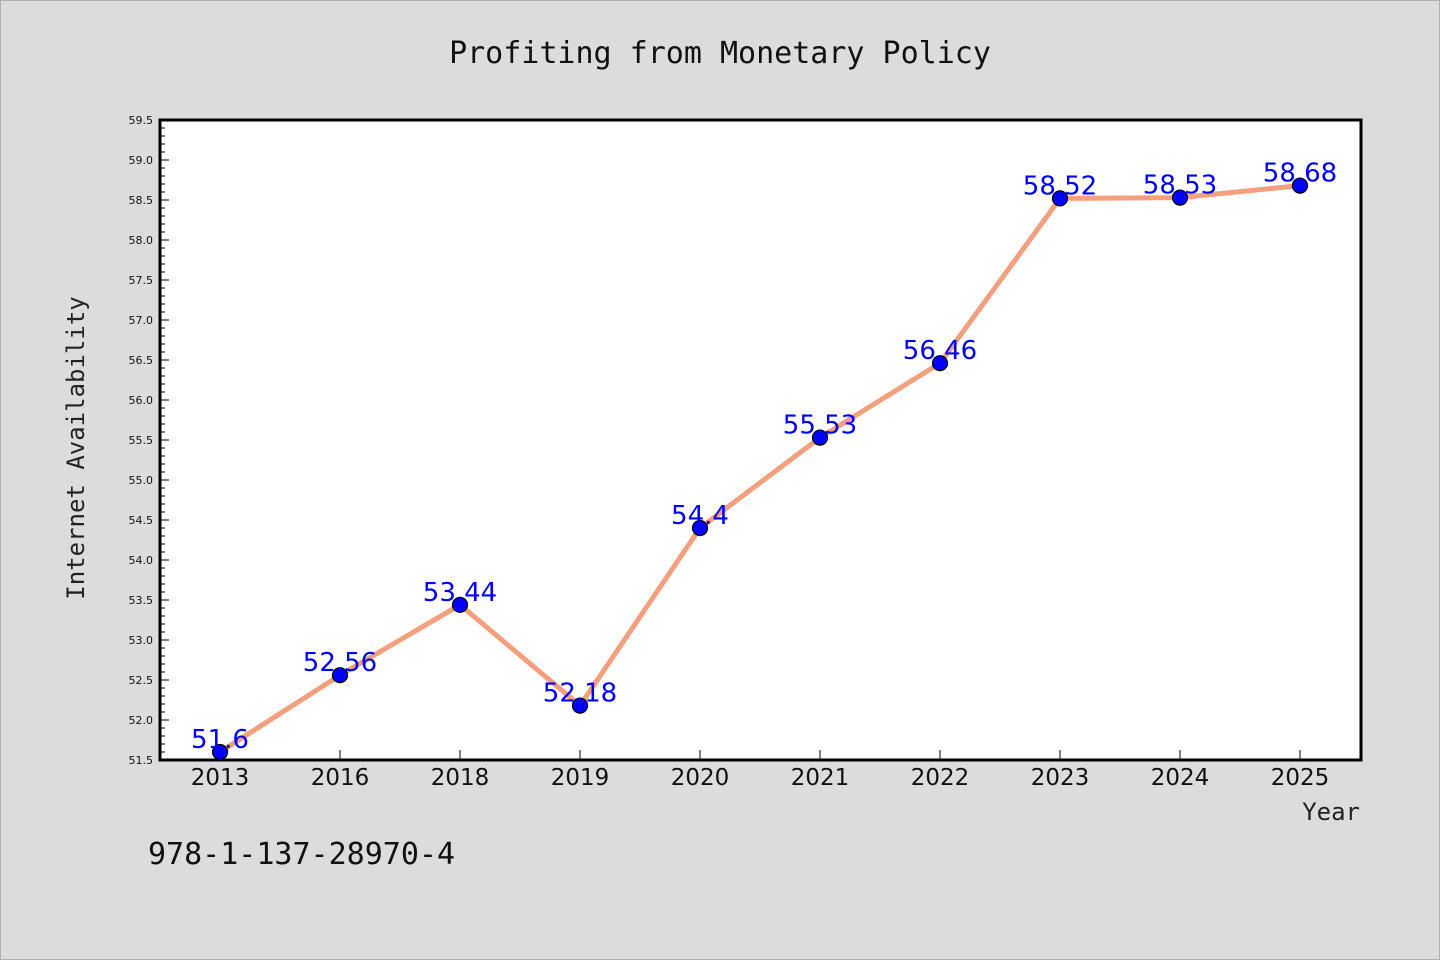  I want to click on data-label: 53.44, so click(460, 593).